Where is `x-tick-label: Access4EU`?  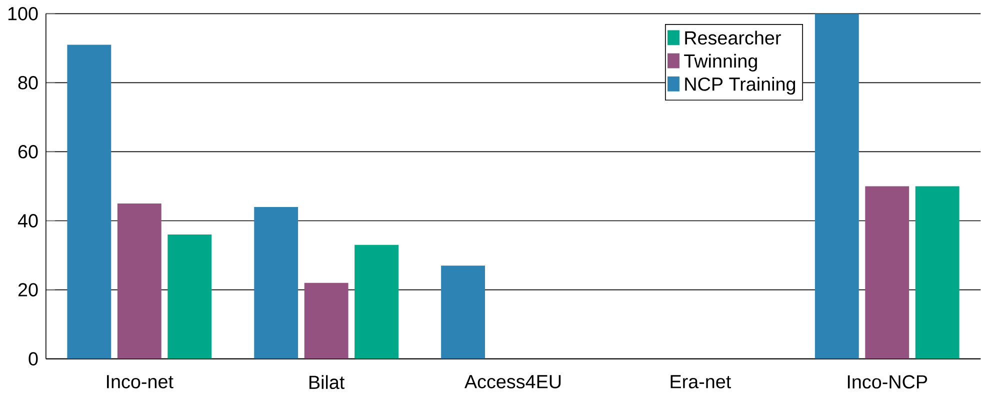
x-tick-label: Access4EU is located at coordinates (512, 381).